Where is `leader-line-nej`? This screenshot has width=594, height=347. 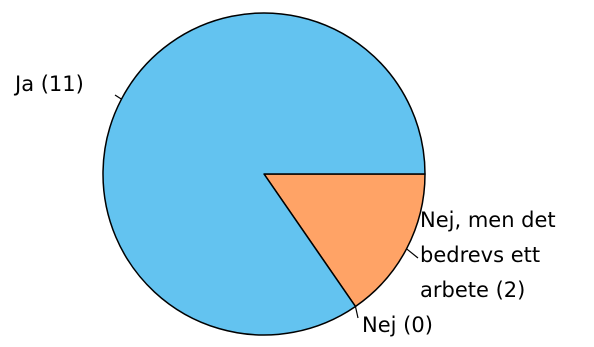 leader-line-nej is located at coordinates (356, 312).